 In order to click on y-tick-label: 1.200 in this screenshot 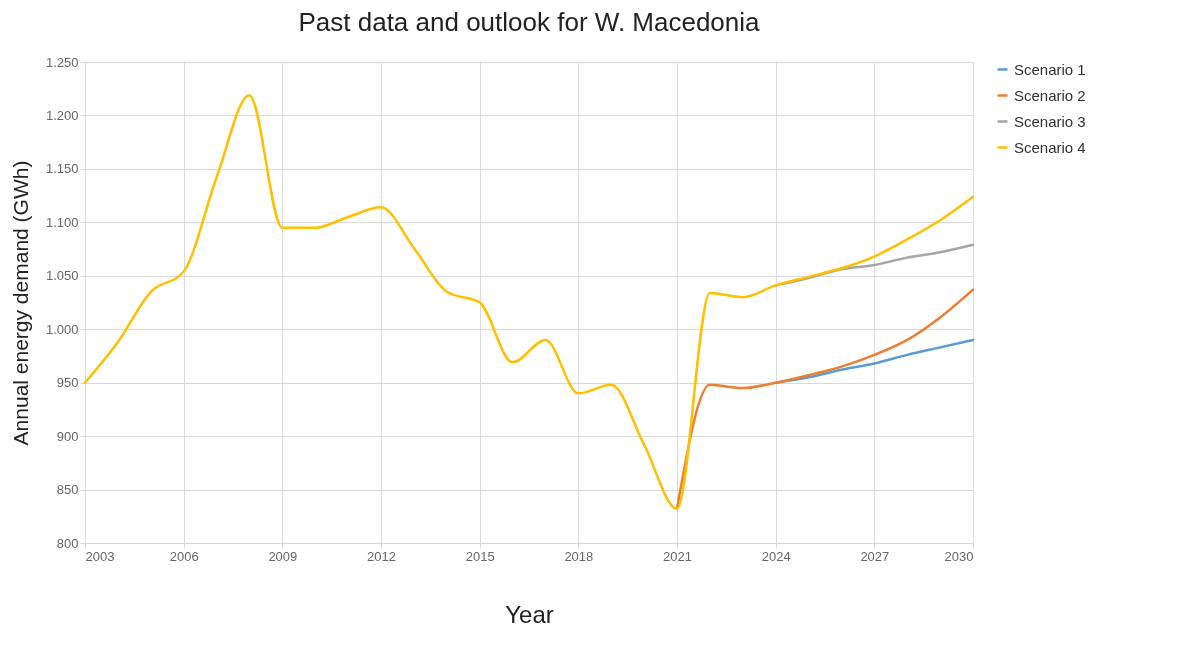, I will do `click(62, 115)`.